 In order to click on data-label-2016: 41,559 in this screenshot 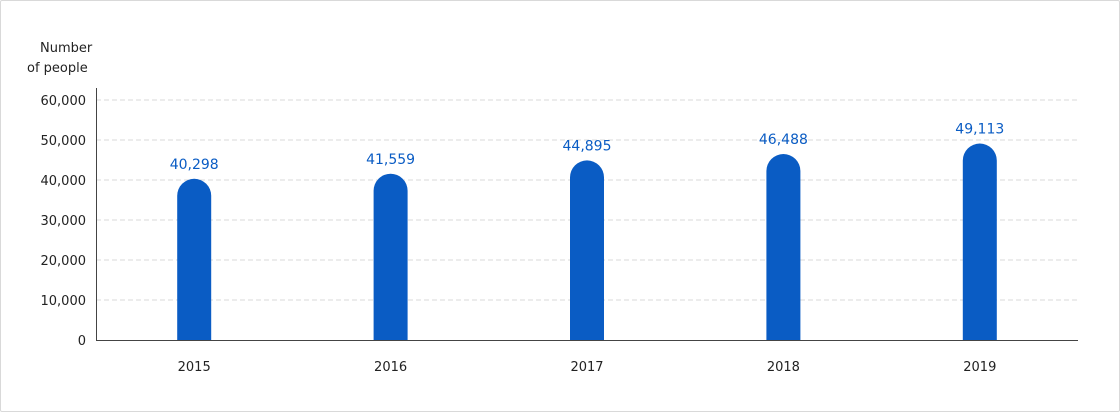, I will do `click(390, 160)`.